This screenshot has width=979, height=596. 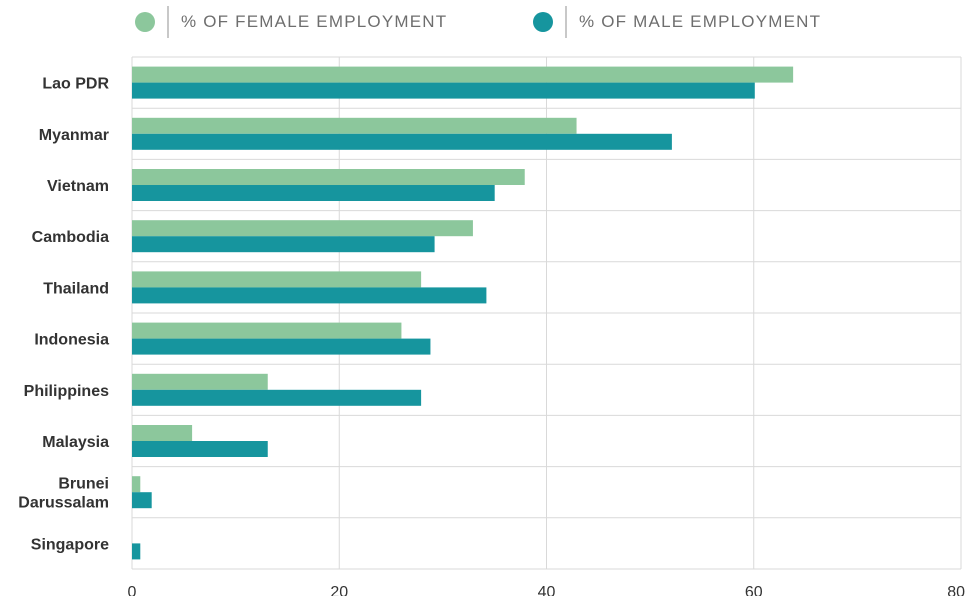 I want to click on x-tick-label: 40, so click(x=547, y=590).